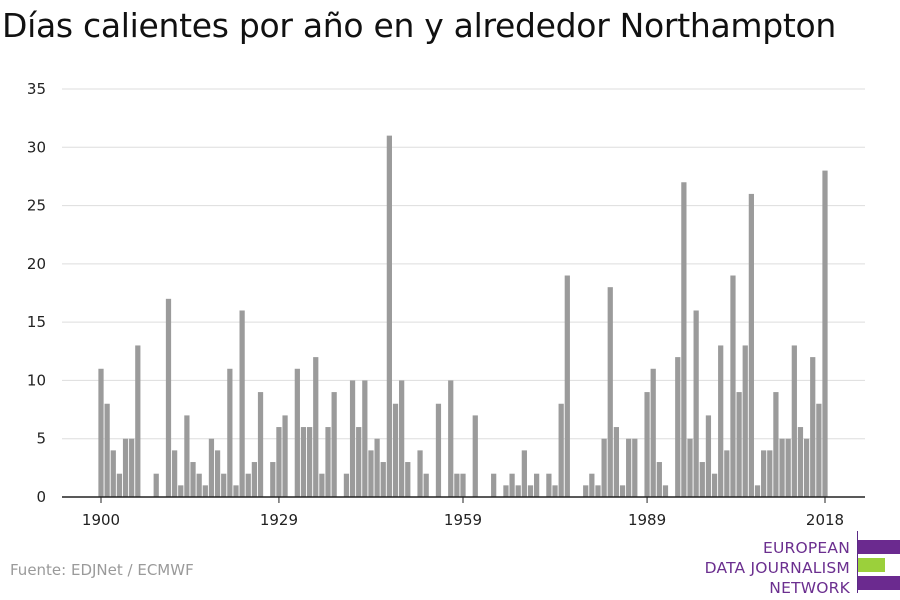 The width and height of the screenshot is (900, 600). I want to click on bar-1901, so click(107, 450).